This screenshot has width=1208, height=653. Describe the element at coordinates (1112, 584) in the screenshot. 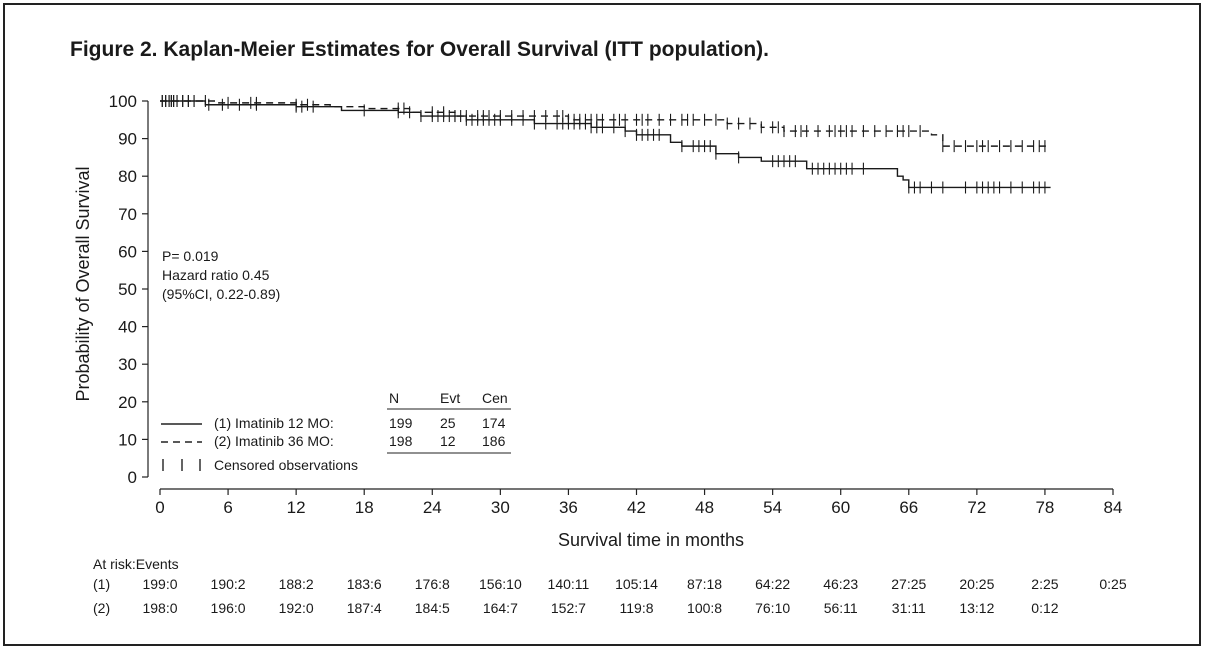

I see `at-risk-value: 0:25` at that location.